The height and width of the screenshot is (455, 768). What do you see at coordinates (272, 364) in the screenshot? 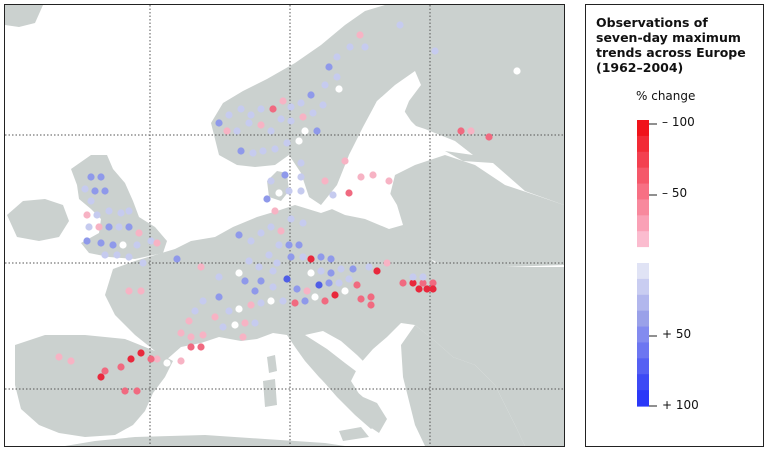
I see `landmass-corsica` at bounding box center [272, 364].